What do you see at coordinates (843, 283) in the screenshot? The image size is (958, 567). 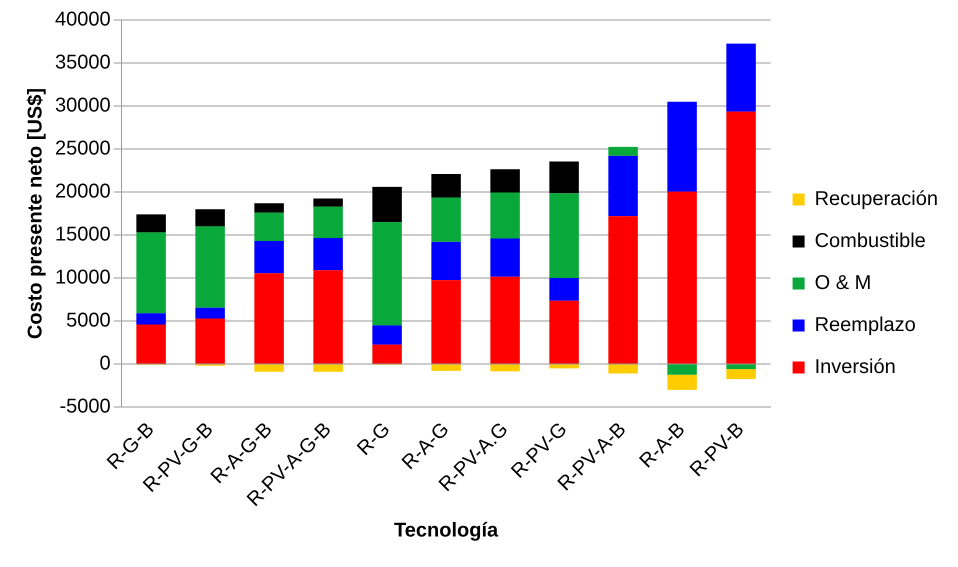 I see `legend-label: O & M` at bounding box center [843, 283].